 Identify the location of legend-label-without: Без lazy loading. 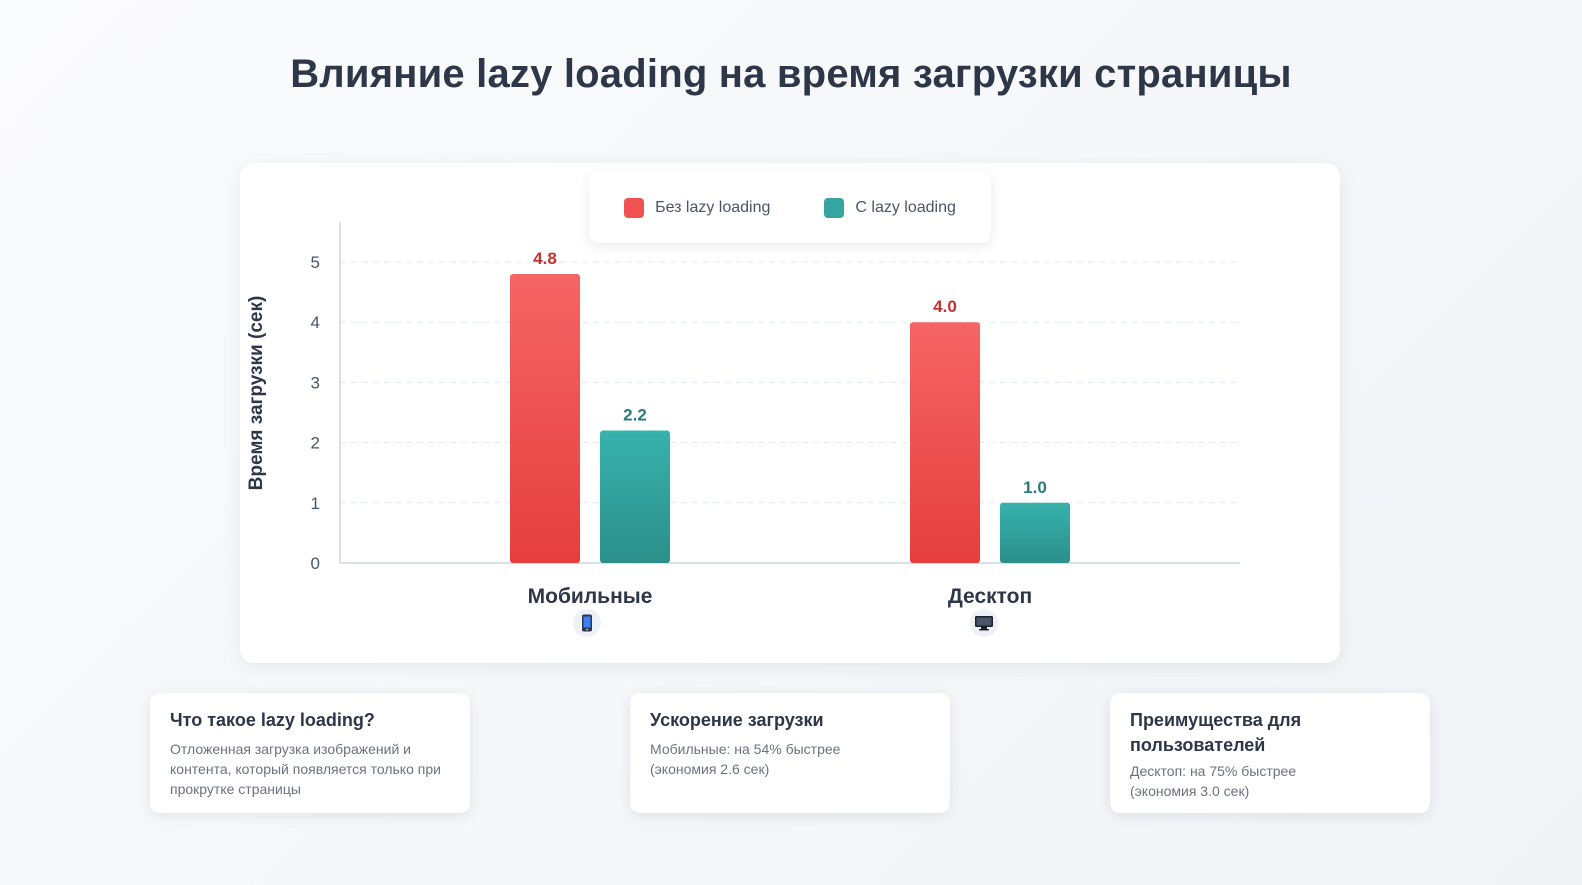
(713, 207).